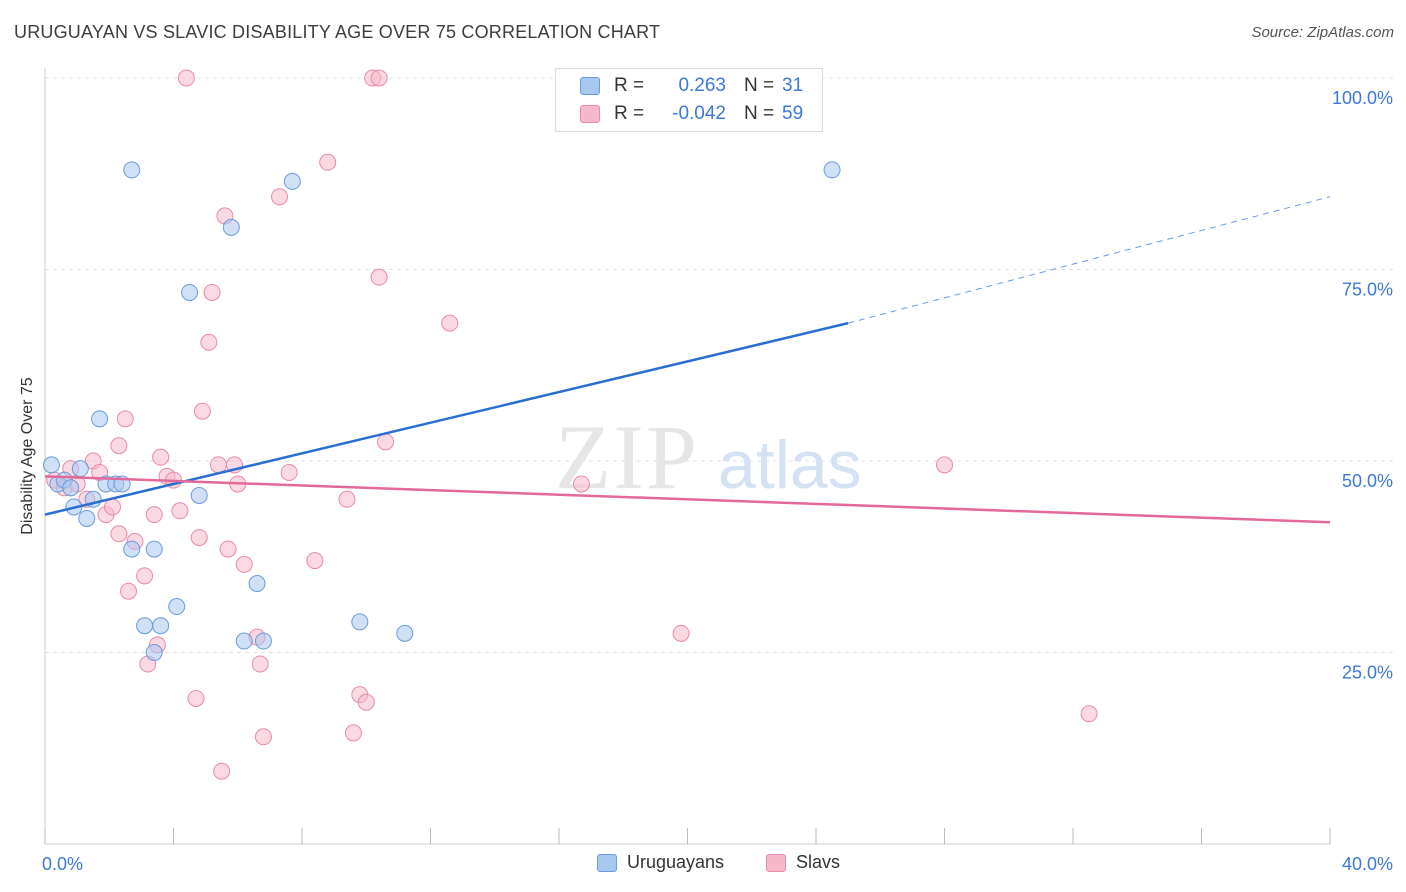 The height and width of the screenshot is (892, 1406). Describe the element at coordinates (590, 86) in the screenshot. I see `uruguayans-swatch` at that location.